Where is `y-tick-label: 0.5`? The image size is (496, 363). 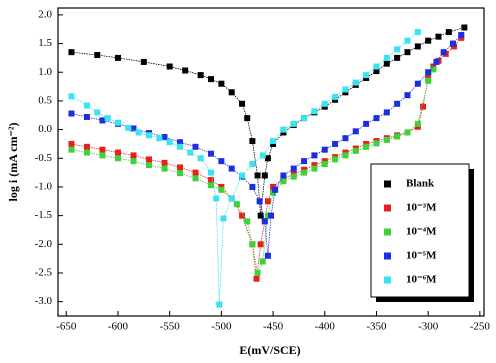 y-tick-label: 0.5 is located at coordinates (45, 100).